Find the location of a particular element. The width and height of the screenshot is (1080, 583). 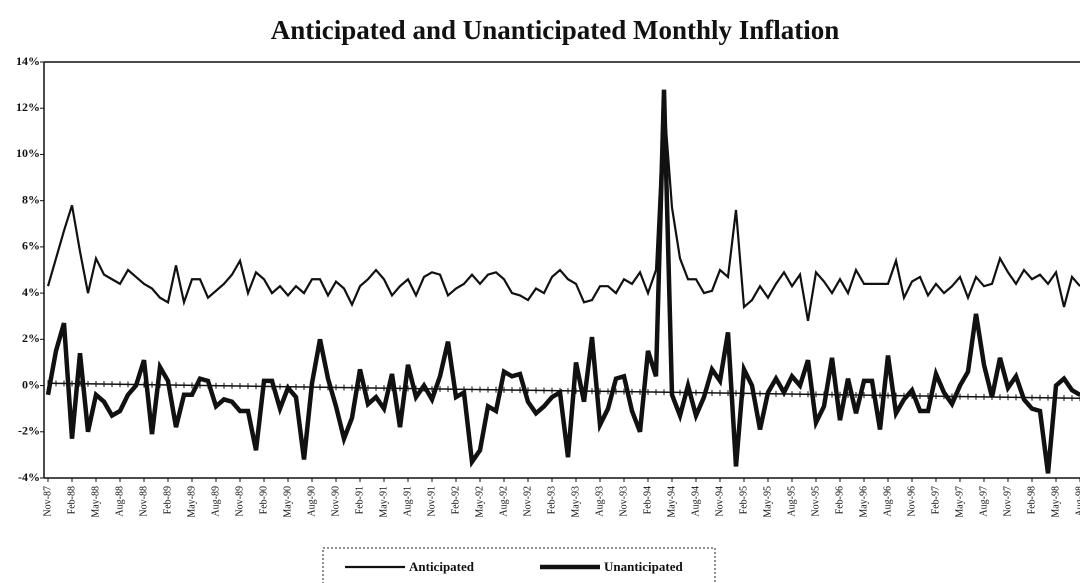

x-tick-label: Feb-94 is located at coordinates (647, 500).